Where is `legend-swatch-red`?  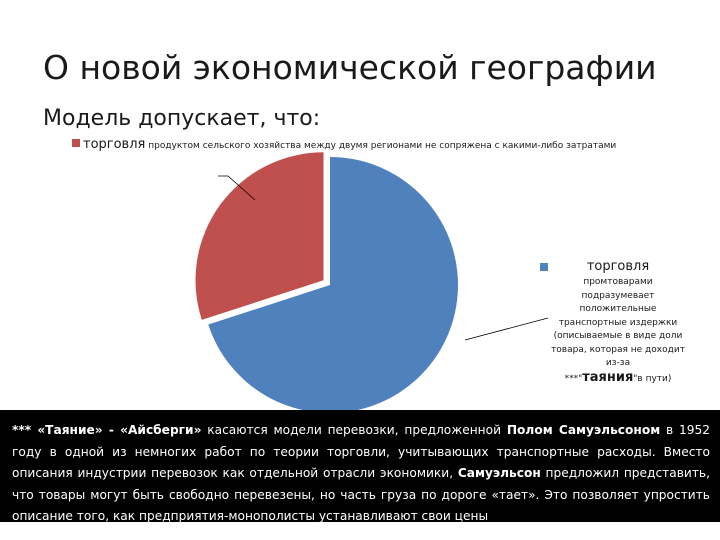 legend-swatch-red is located at coordinates (76, 143).